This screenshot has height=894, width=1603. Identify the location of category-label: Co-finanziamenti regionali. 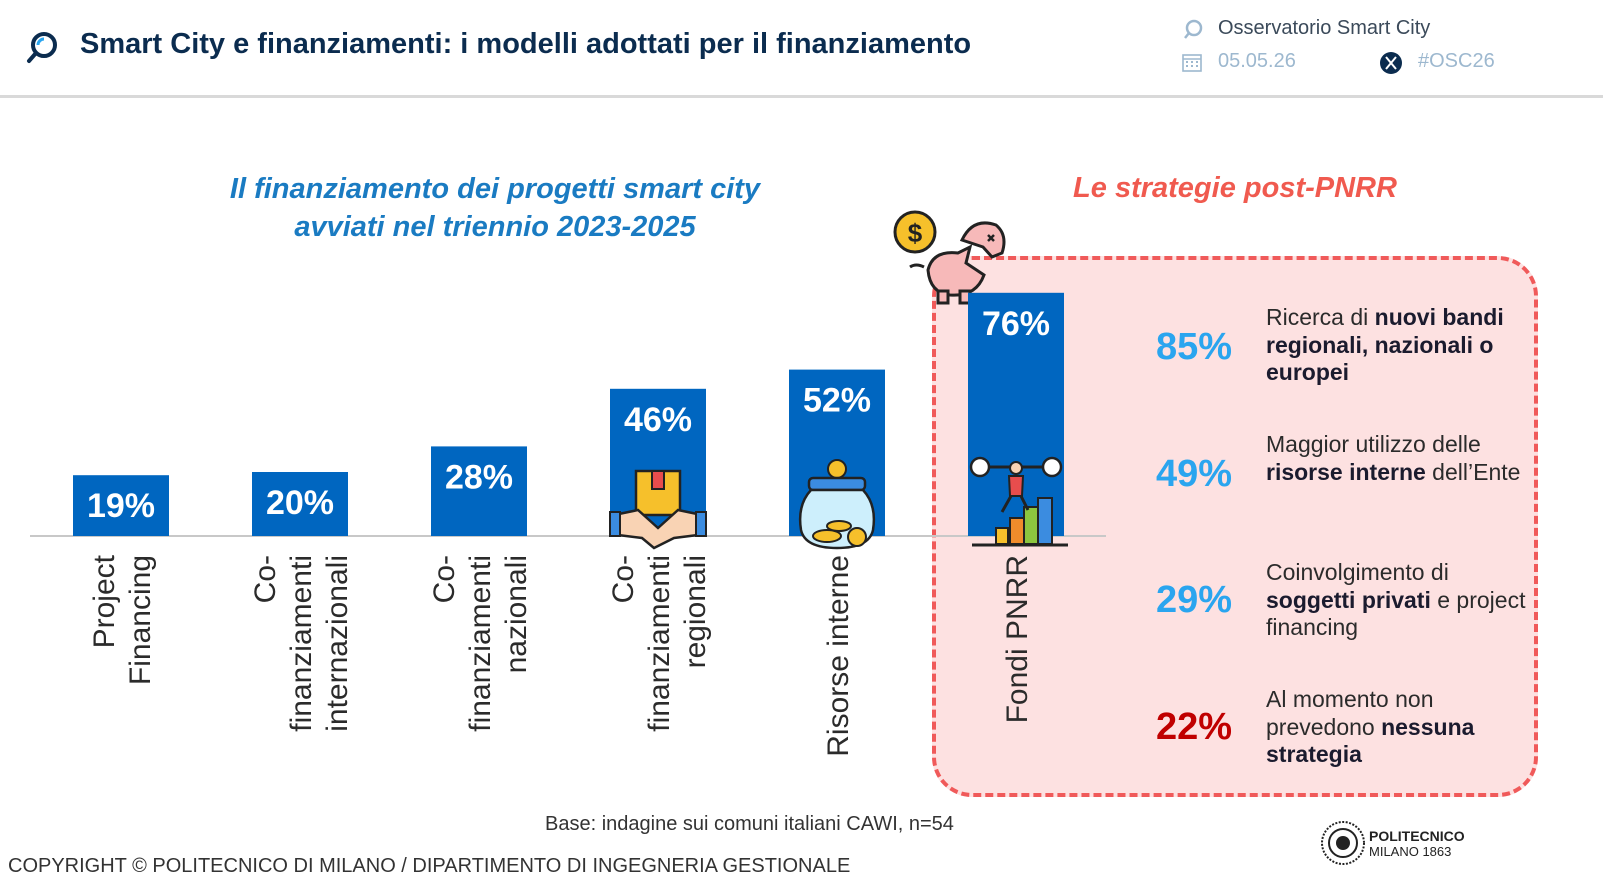
(659, 643).